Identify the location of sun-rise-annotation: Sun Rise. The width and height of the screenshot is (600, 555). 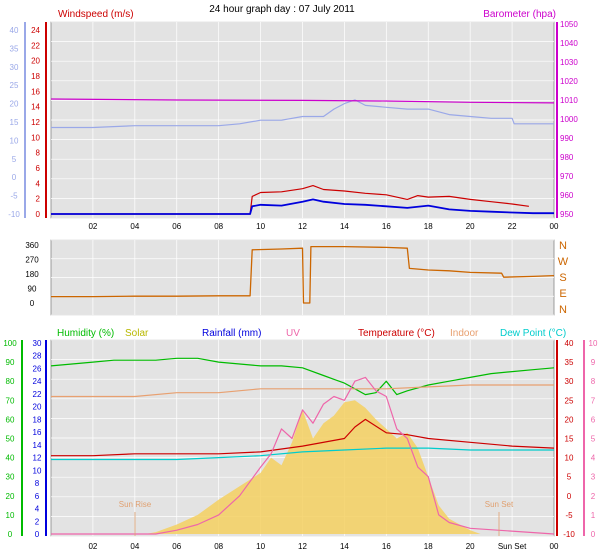
(135, 504).